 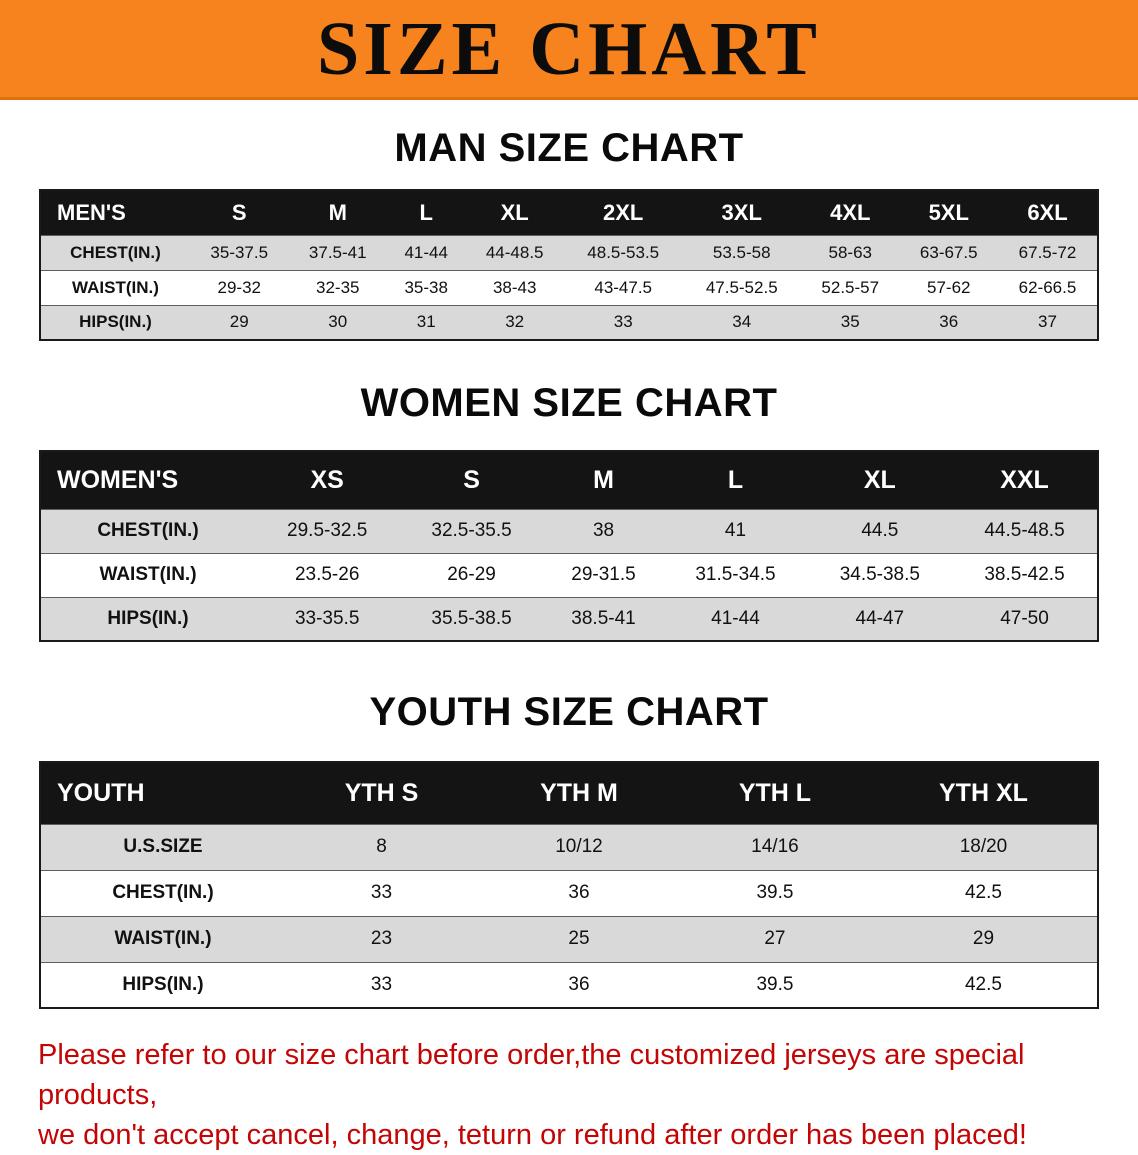 I want to click on value-cell: 47.5-52.5, so click(x=741, y=287).